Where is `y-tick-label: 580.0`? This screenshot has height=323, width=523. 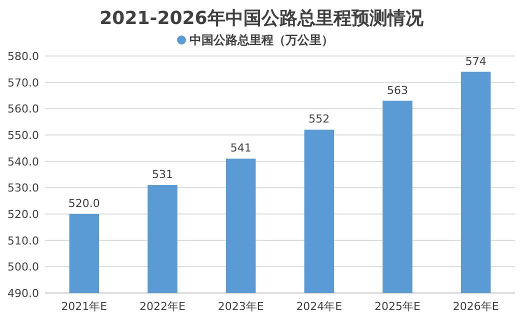 y-tick-label: 580.0 is located at coordinates (23, 56).